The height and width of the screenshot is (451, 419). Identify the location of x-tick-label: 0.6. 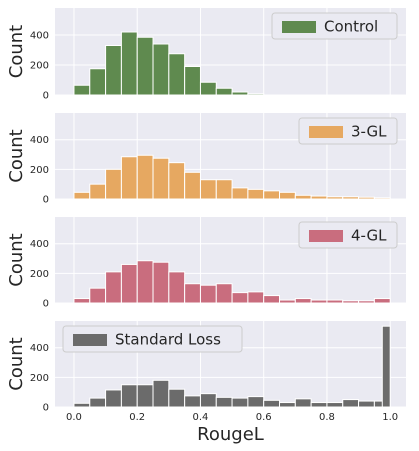
(264, 417).